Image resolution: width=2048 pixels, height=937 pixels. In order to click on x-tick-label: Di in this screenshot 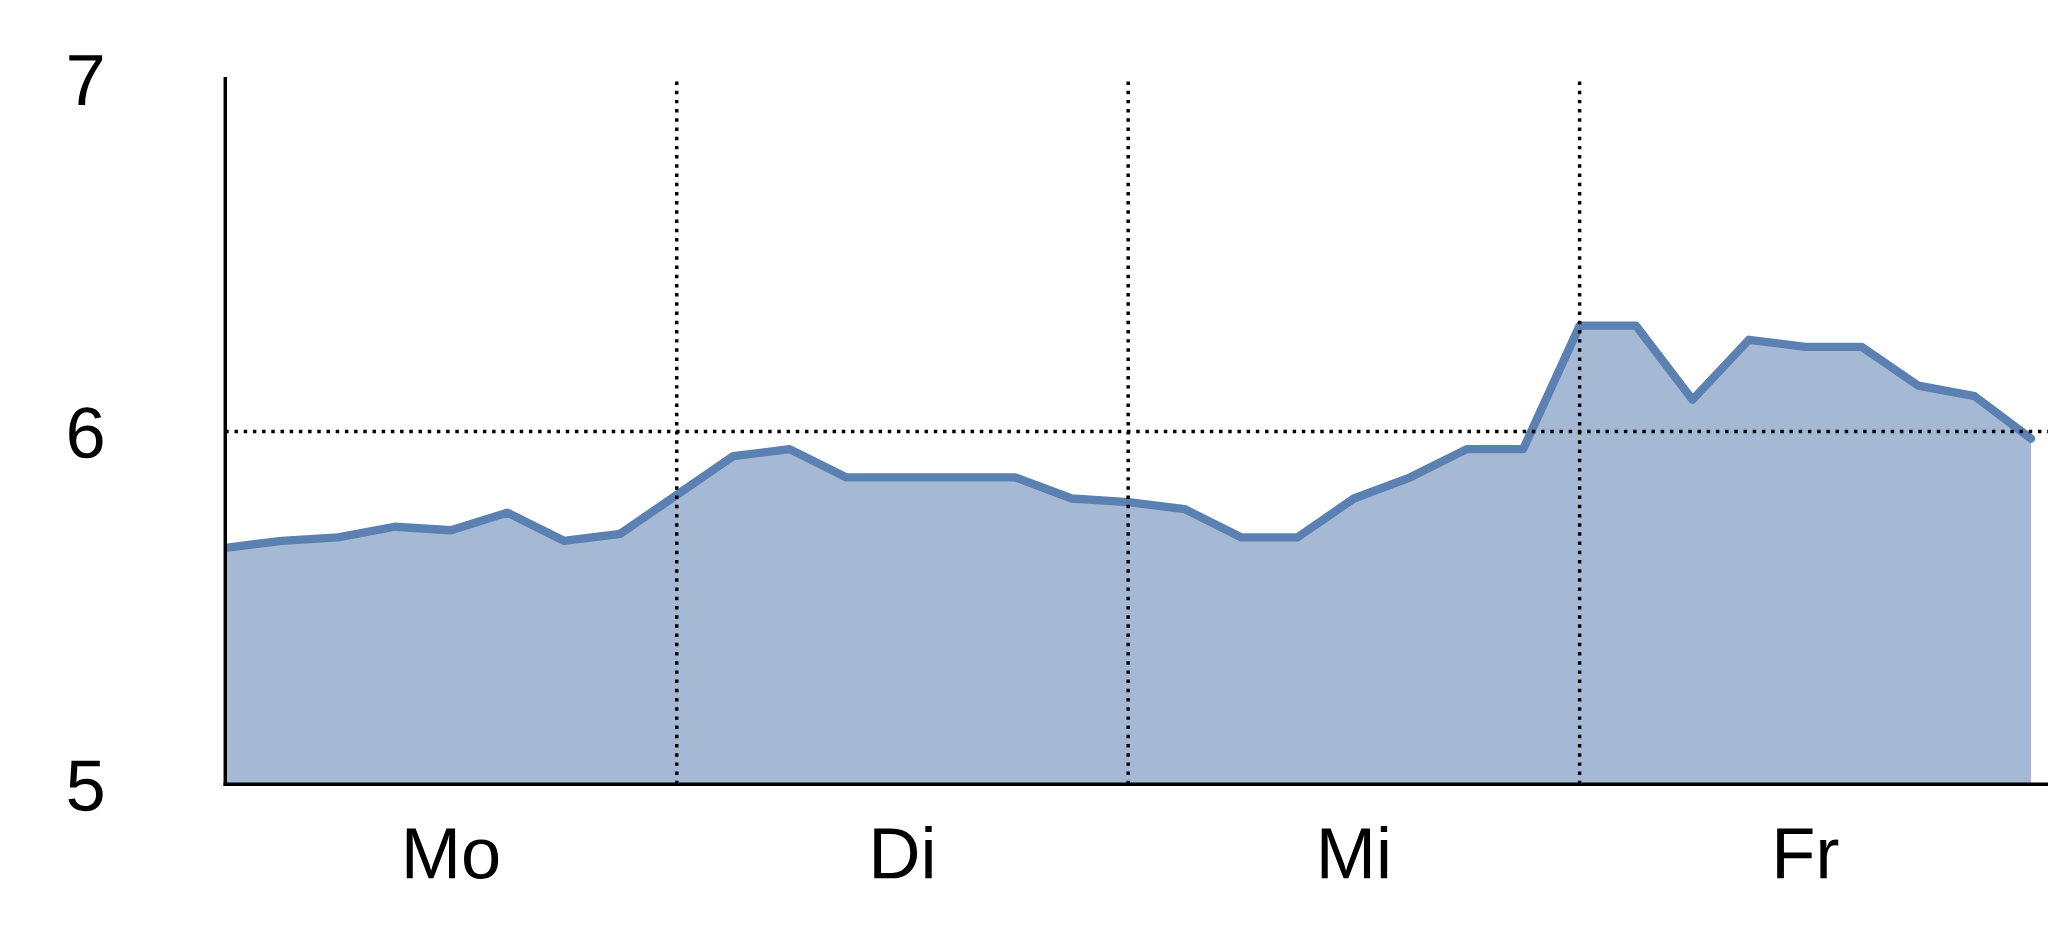, I will do `click(903, 852)`.